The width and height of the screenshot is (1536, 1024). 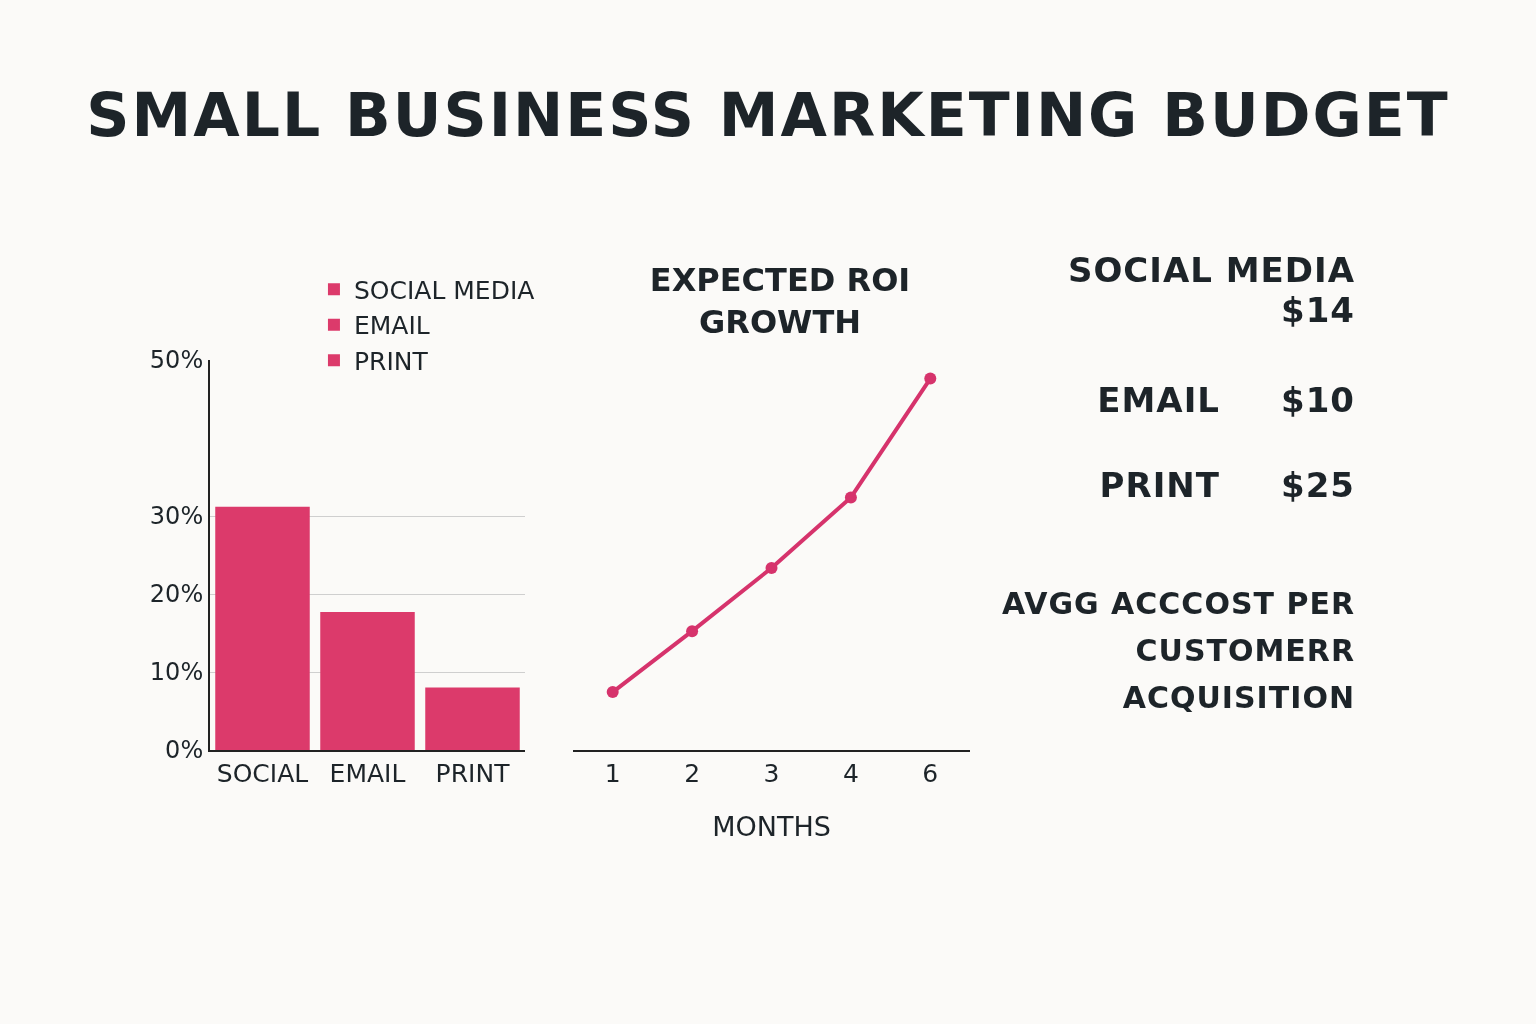 I want to click on legend-label: PRINT, so click(x=391, y=361).